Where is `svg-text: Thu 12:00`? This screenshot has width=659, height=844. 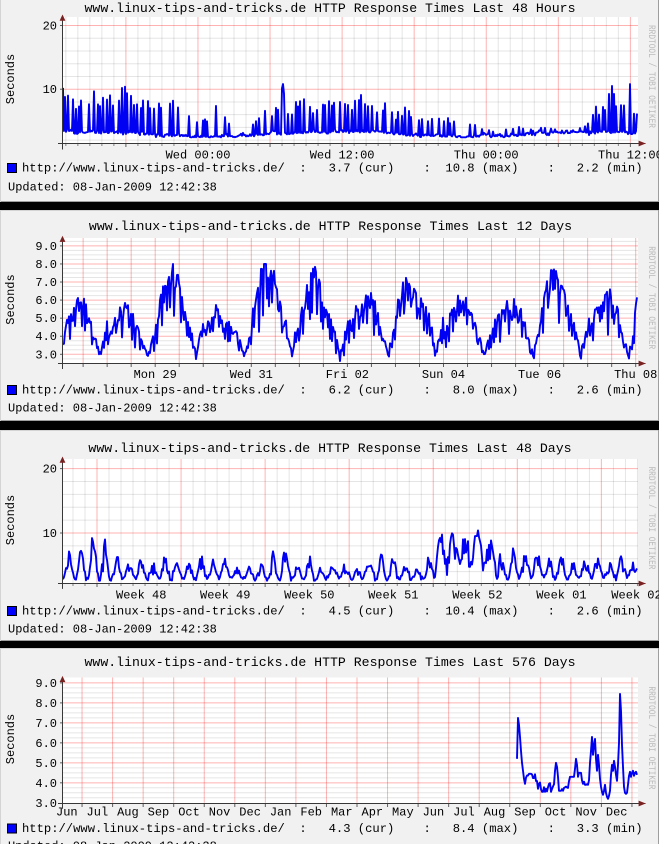 svg-text: Thu 12:00 is located at coordinates (628, 156).